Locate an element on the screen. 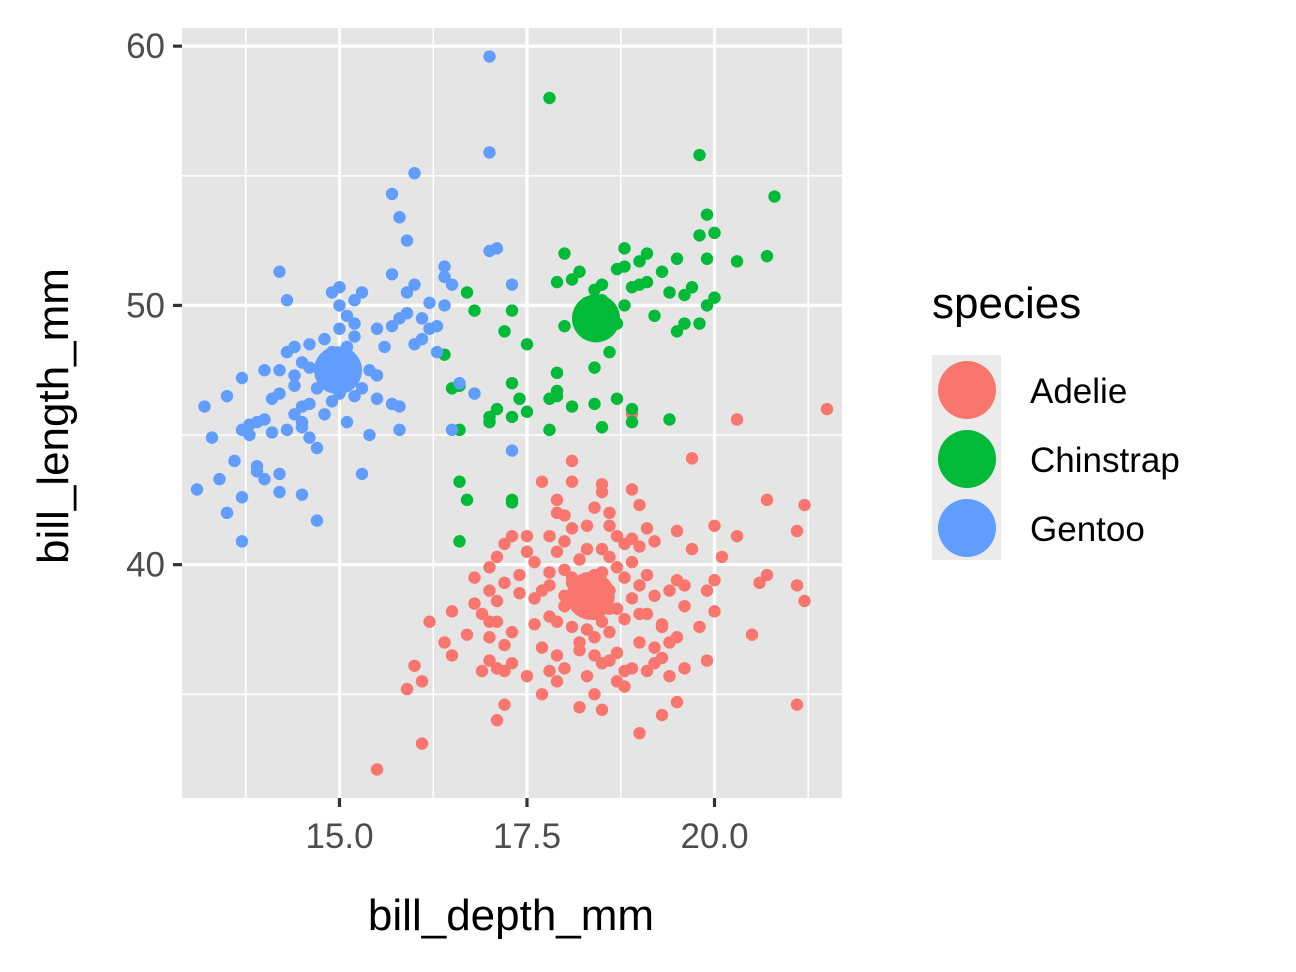 This screenshot has height=972, width=1296. centroid-gentoo is located at coordinates (338, 370).